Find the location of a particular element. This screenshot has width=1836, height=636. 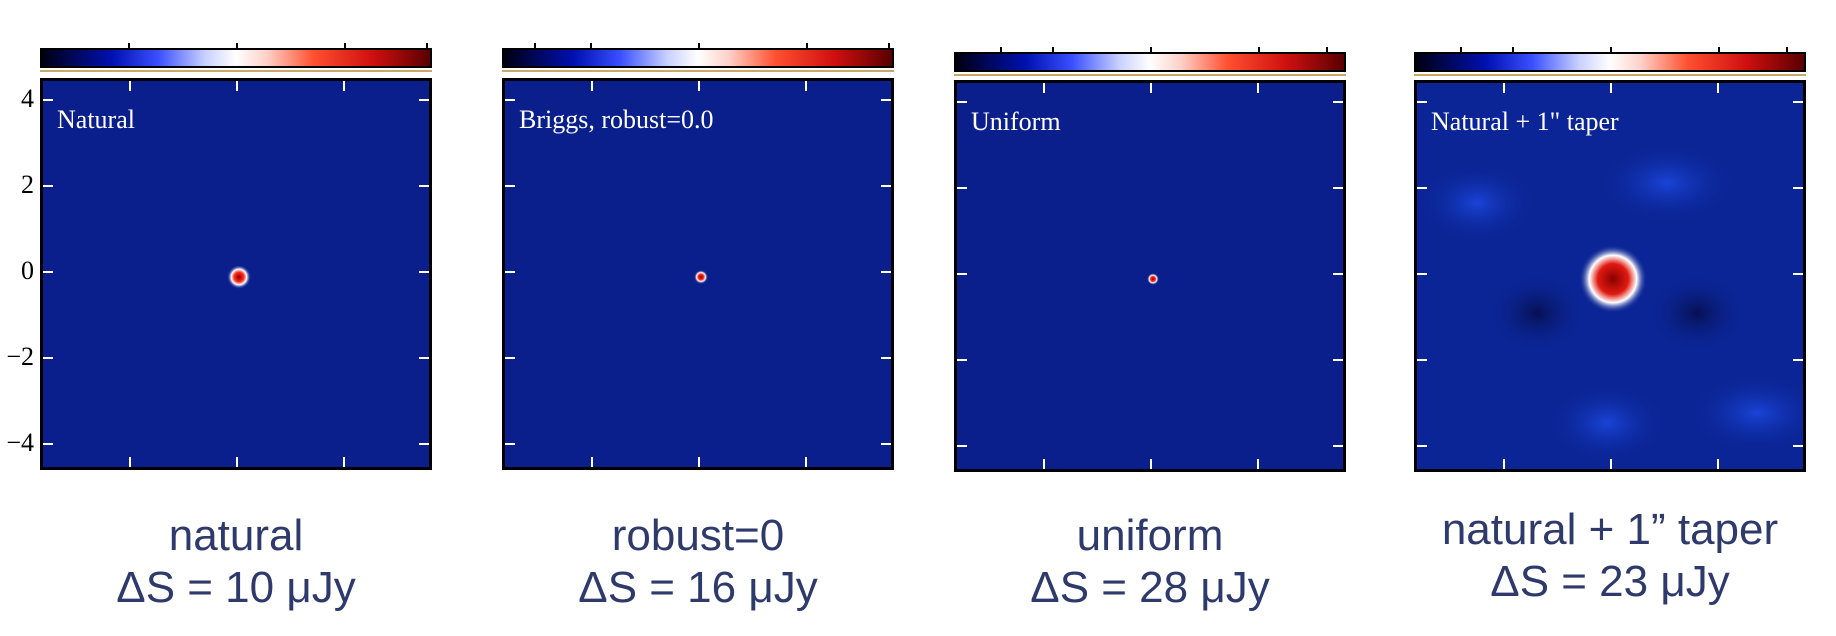

caption: natural + 1” taper ΔS = 23 μJy is located at coordinates (1610, 556).